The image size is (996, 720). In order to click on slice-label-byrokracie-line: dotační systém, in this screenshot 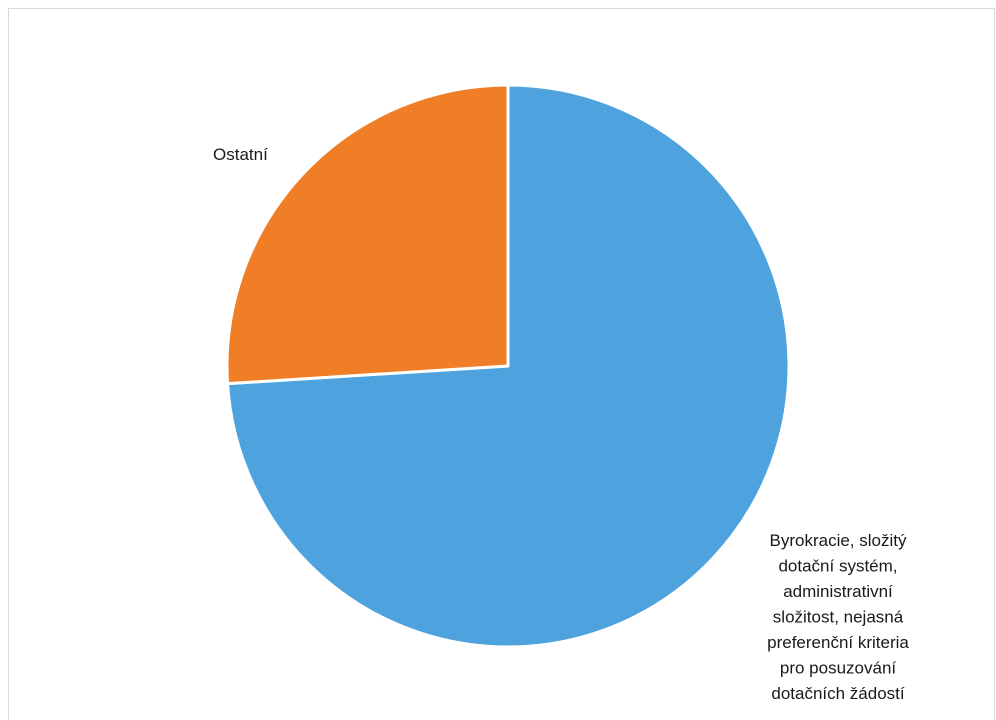, I will do `click(837, 566)`.